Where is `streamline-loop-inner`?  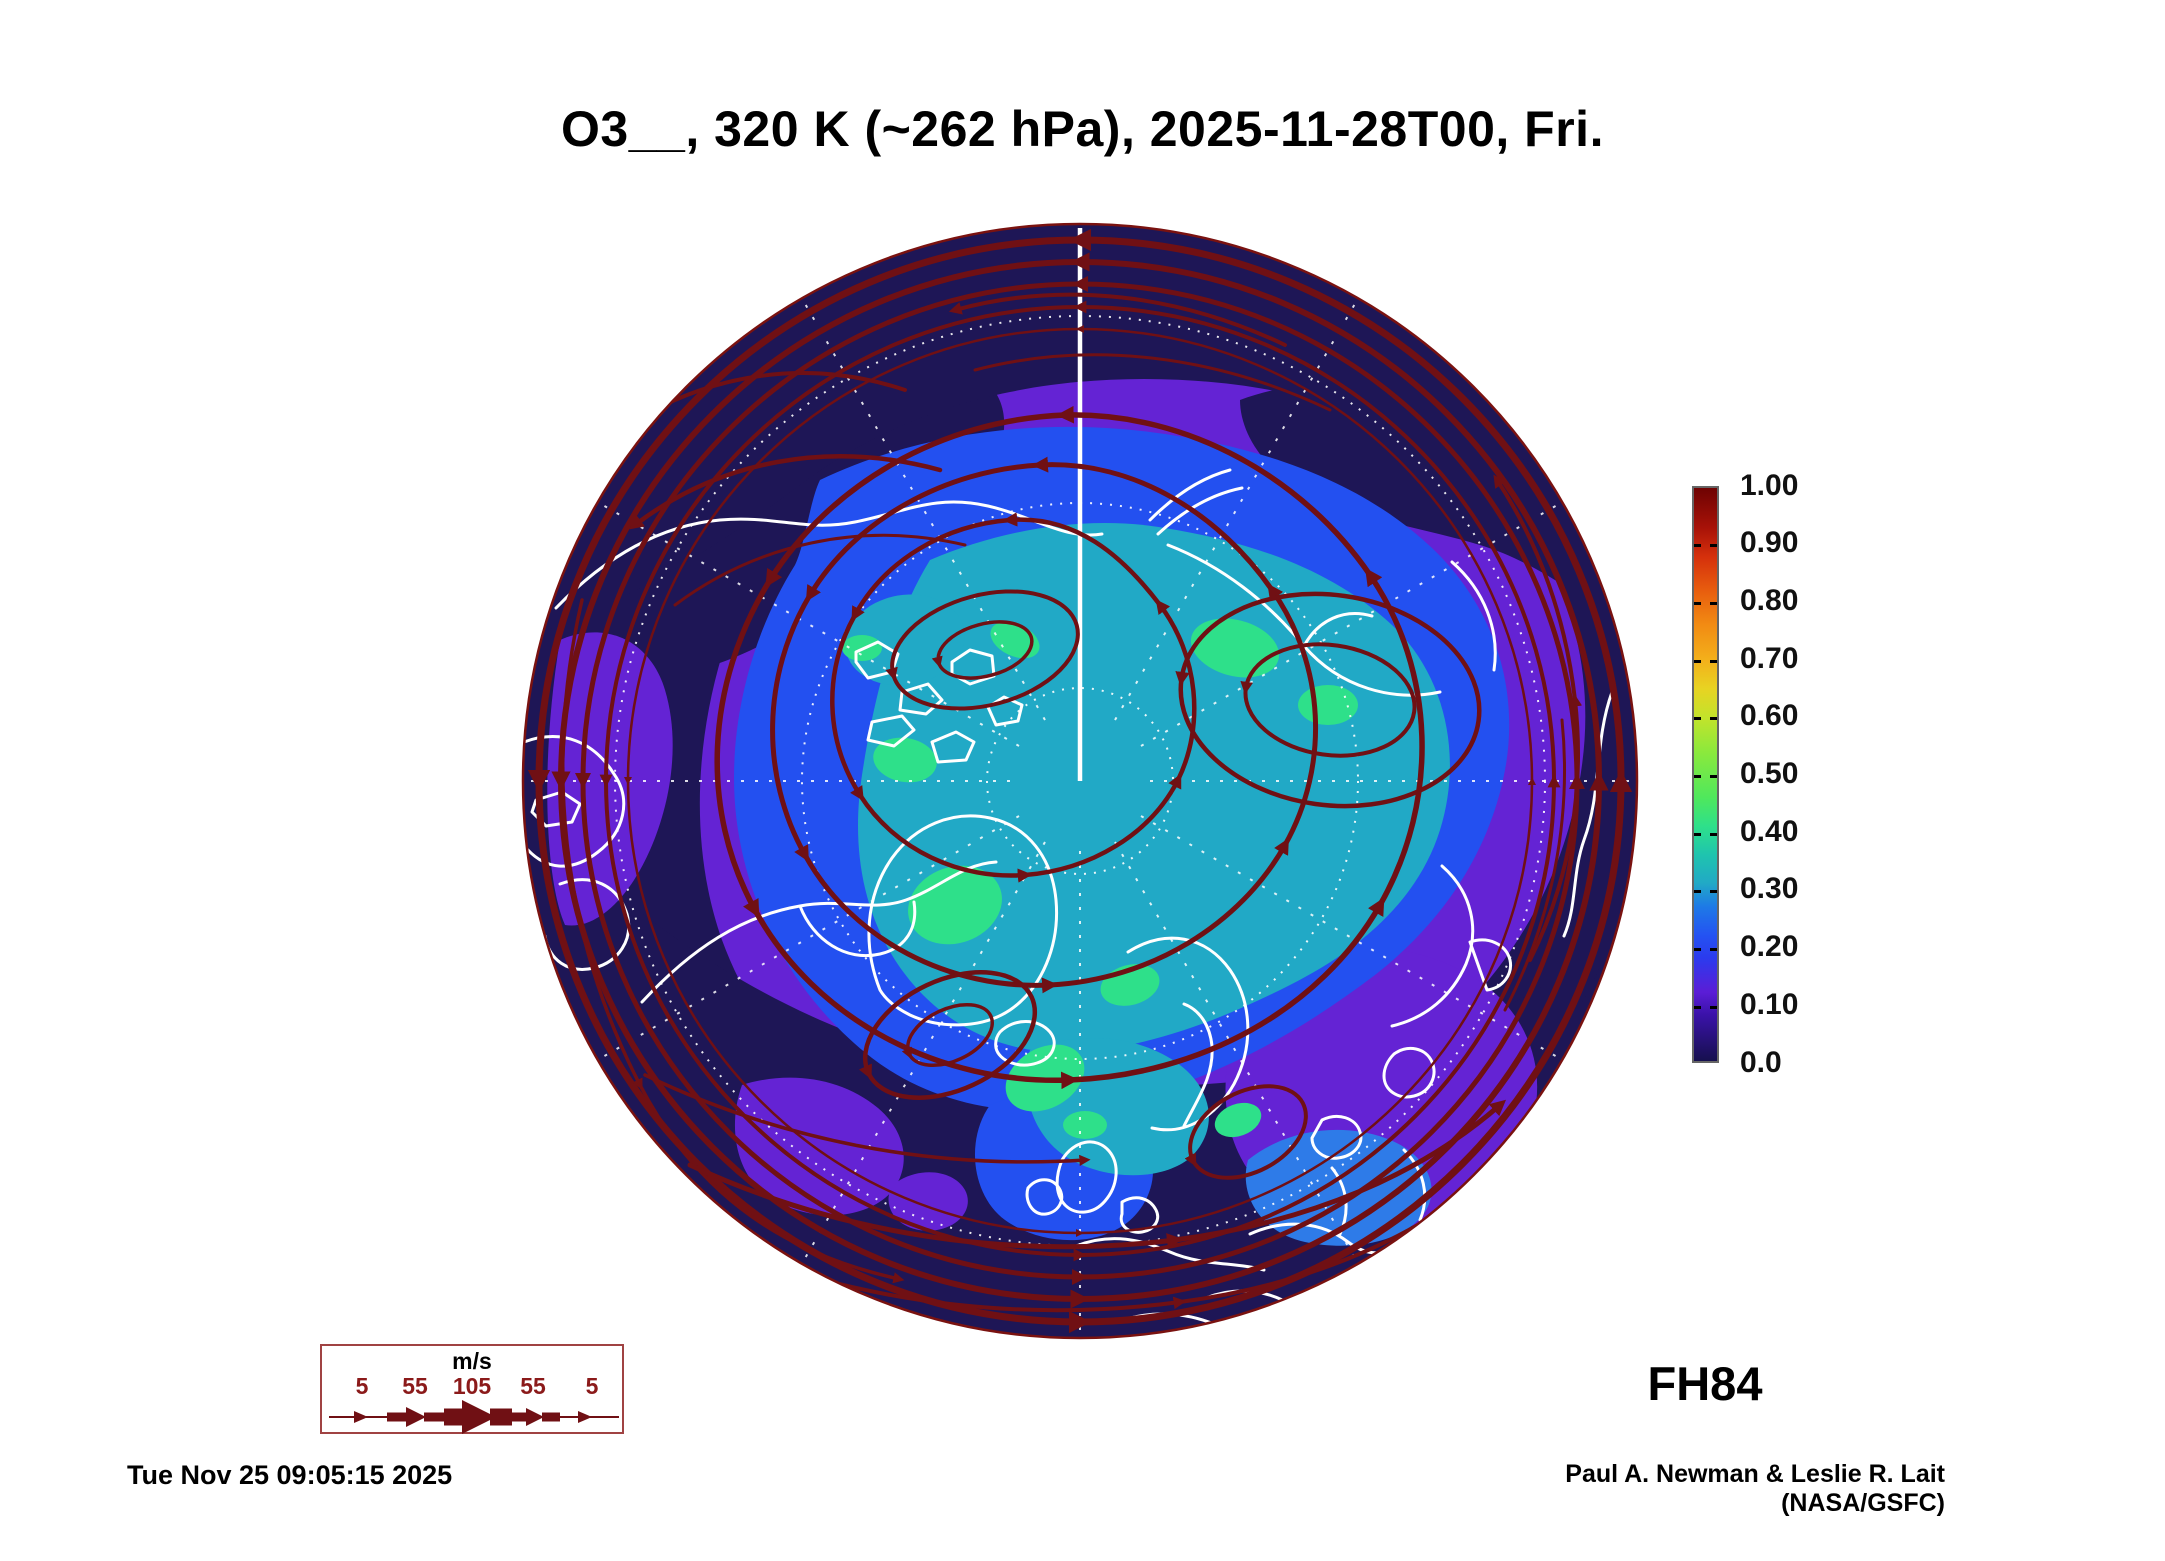 streamline-loop-inner is located at coordinates (1013, 696).